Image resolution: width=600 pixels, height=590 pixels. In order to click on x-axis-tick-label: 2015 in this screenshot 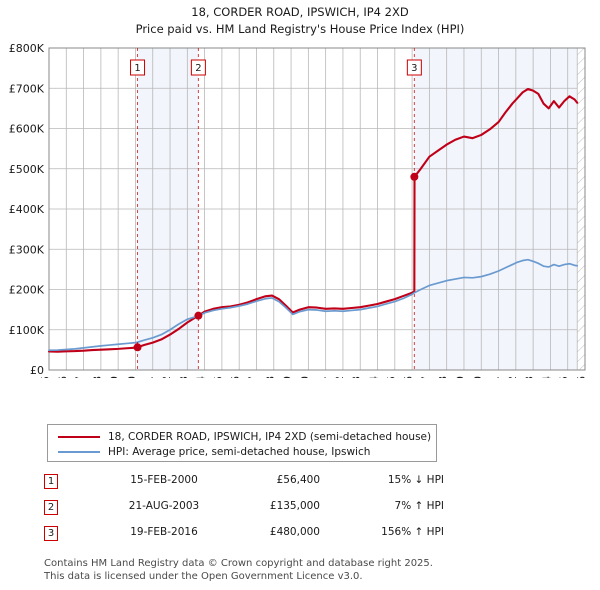, I will do `click(391, 377)`.